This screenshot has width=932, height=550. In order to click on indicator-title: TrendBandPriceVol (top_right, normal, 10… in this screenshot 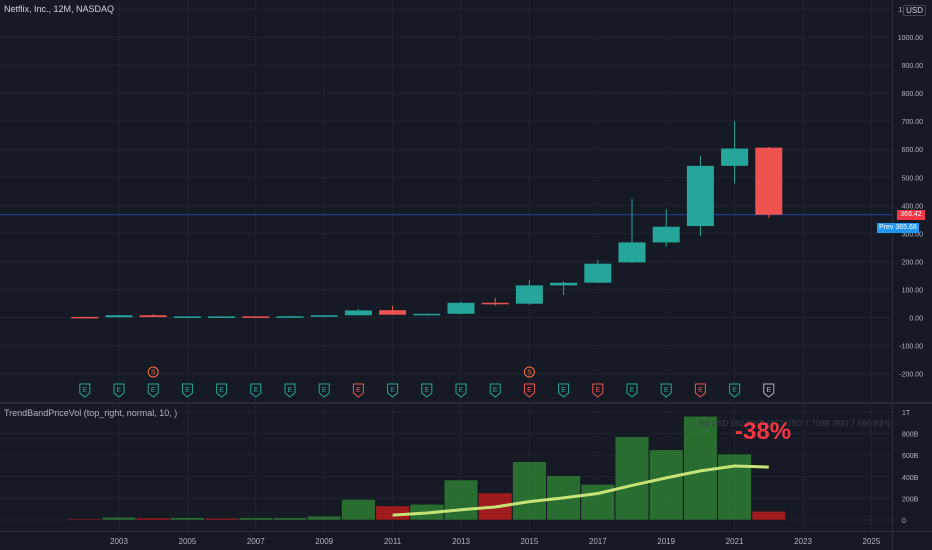, I will do `click(91, 413)`.